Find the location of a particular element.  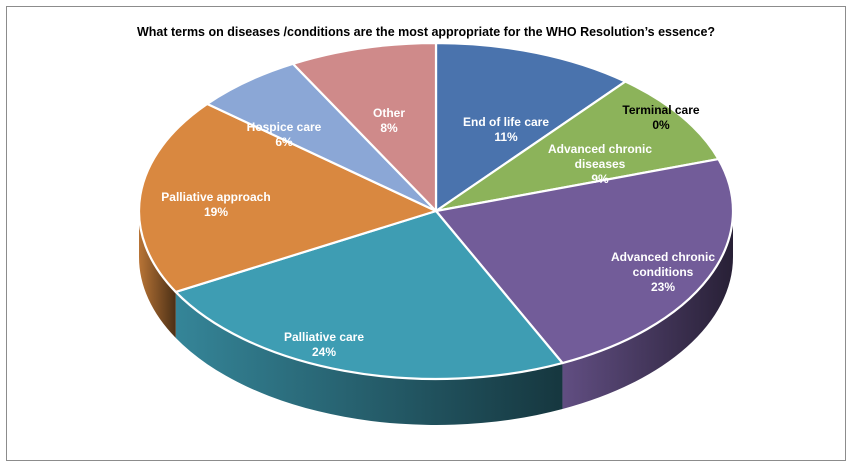

data-label-advanced-chronic-diseases: Advanced chronic diseases 9% is located at coordinates (600, 164).